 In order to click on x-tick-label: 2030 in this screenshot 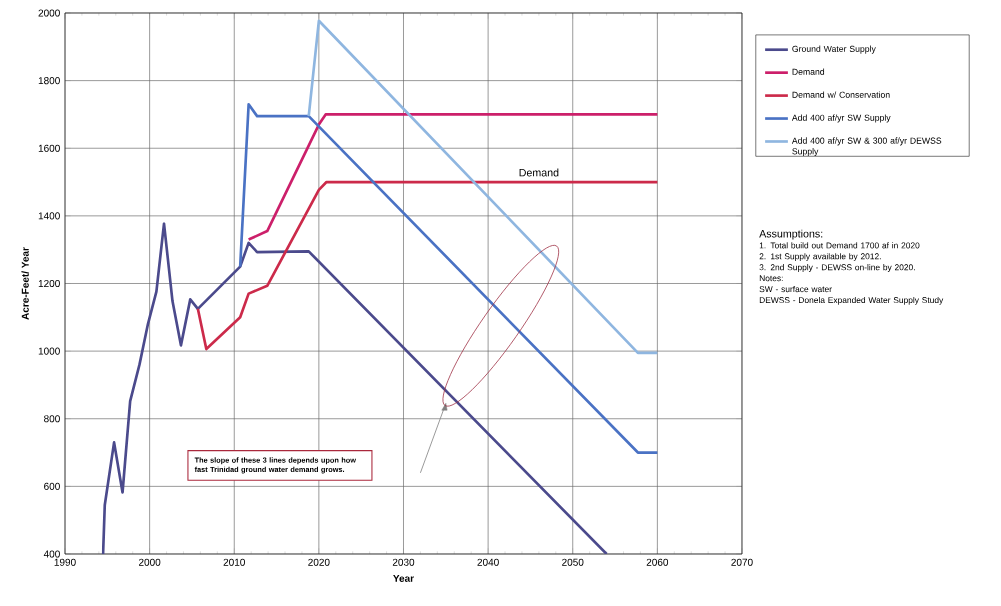, I will do `click(403, 562)`.